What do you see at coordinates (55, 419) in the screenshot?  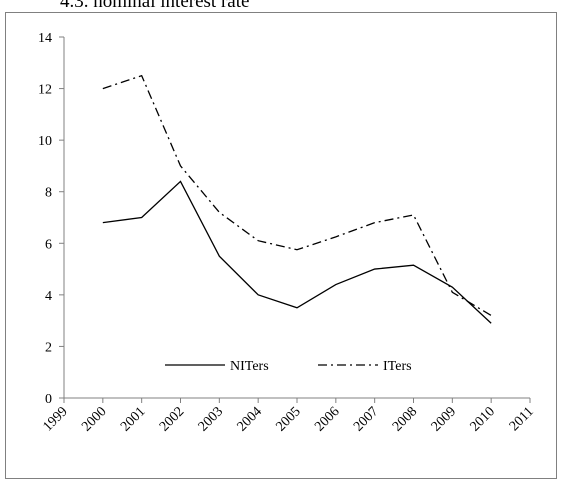 I see `x-tick-label: 1999` at bounding box center [55, 419].